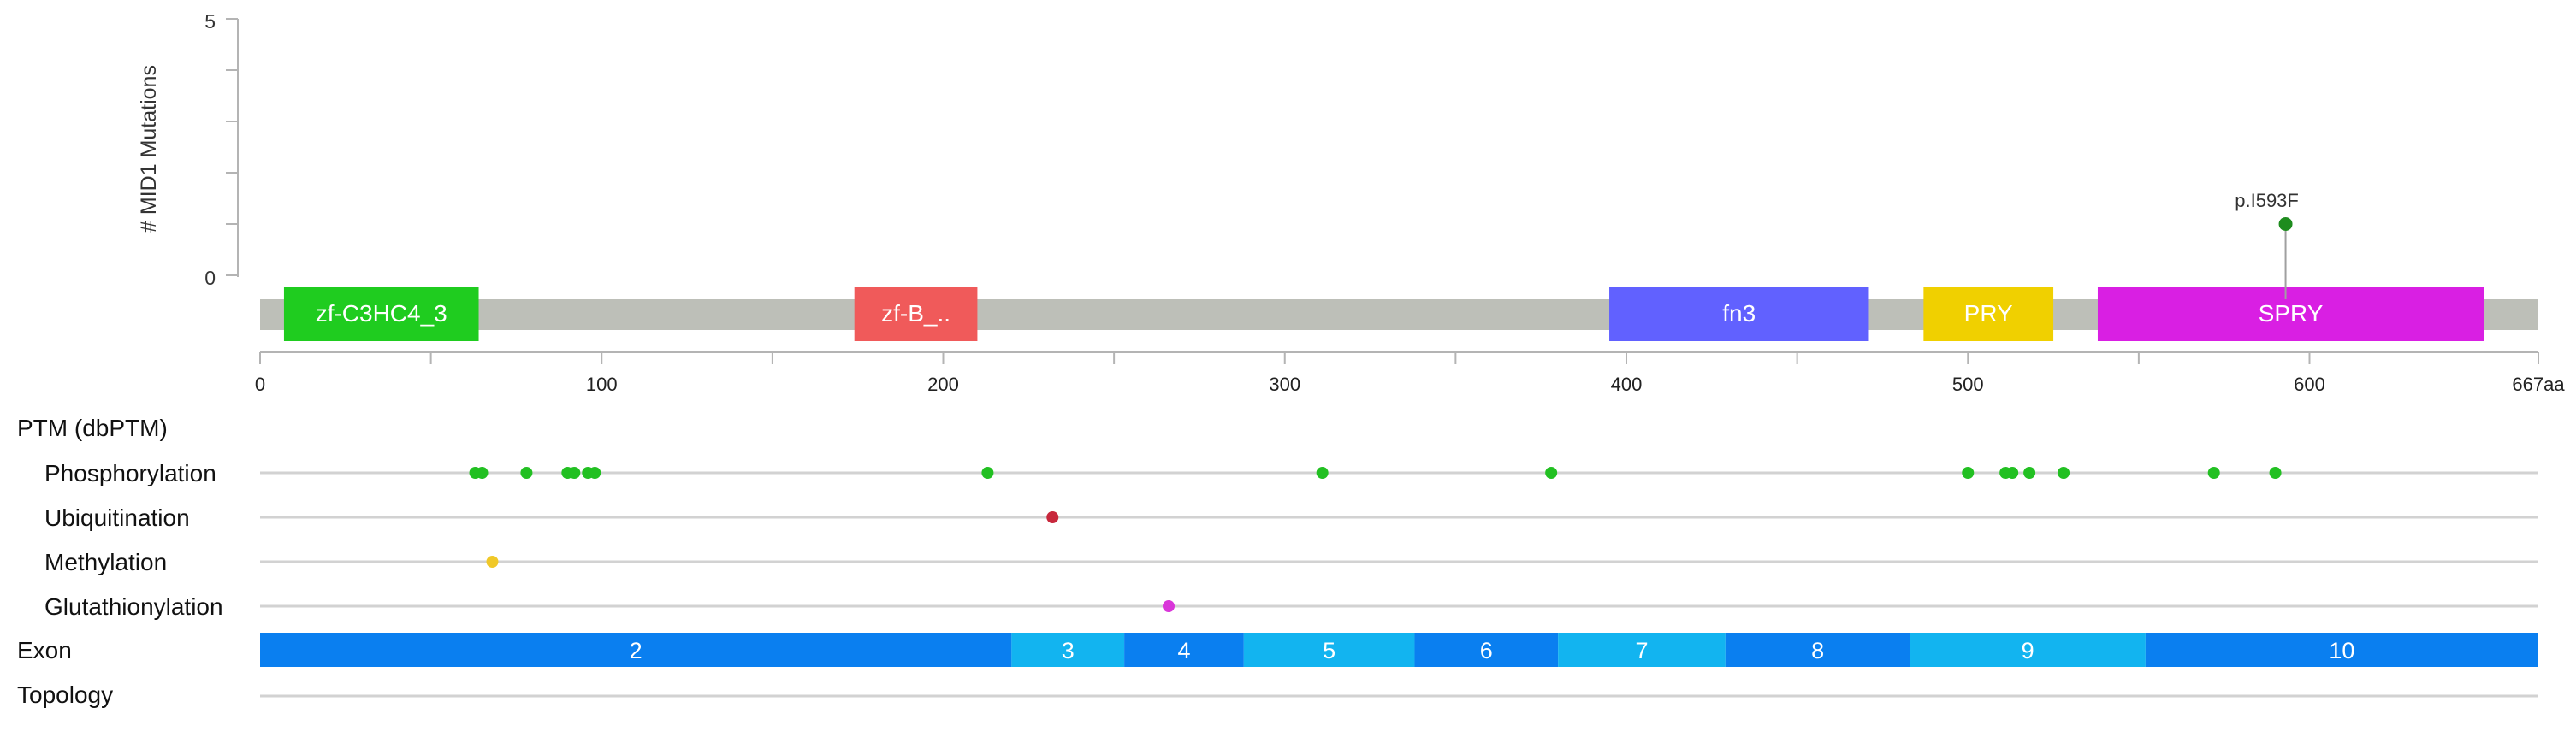  Describe the element at coordinates (1052, 517) in the screenshot. I see `ptm-site-ubiquitination` at that location.